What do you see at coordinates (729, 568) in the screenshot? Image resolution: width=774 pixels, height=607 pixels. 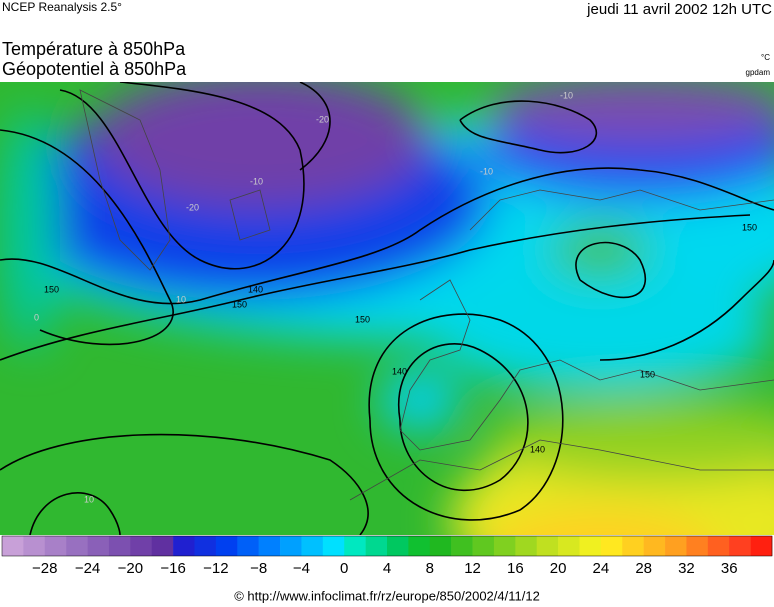 I see `colorbar-tick-label: 36` at bounding box center [729, 568].